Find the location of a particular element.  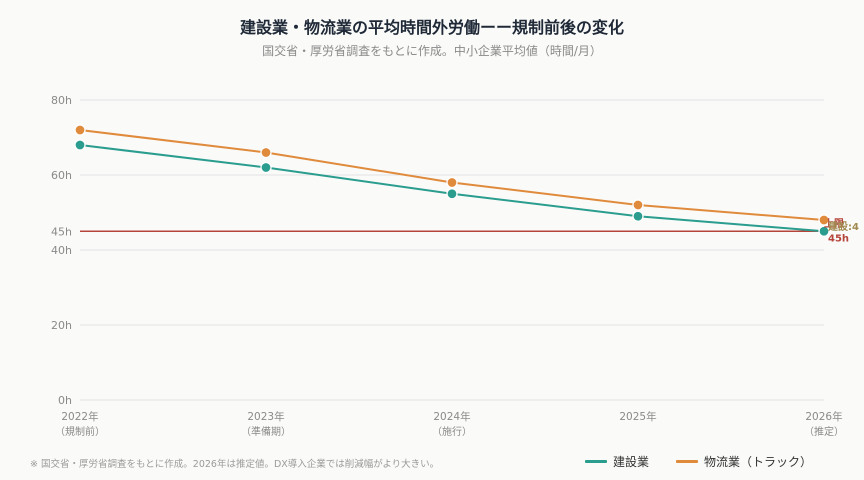

chart-subtitle: 国交省・厚労省調査をもとに作成。中小企業平均値（時間/月） is located at coordinates (432, 51).